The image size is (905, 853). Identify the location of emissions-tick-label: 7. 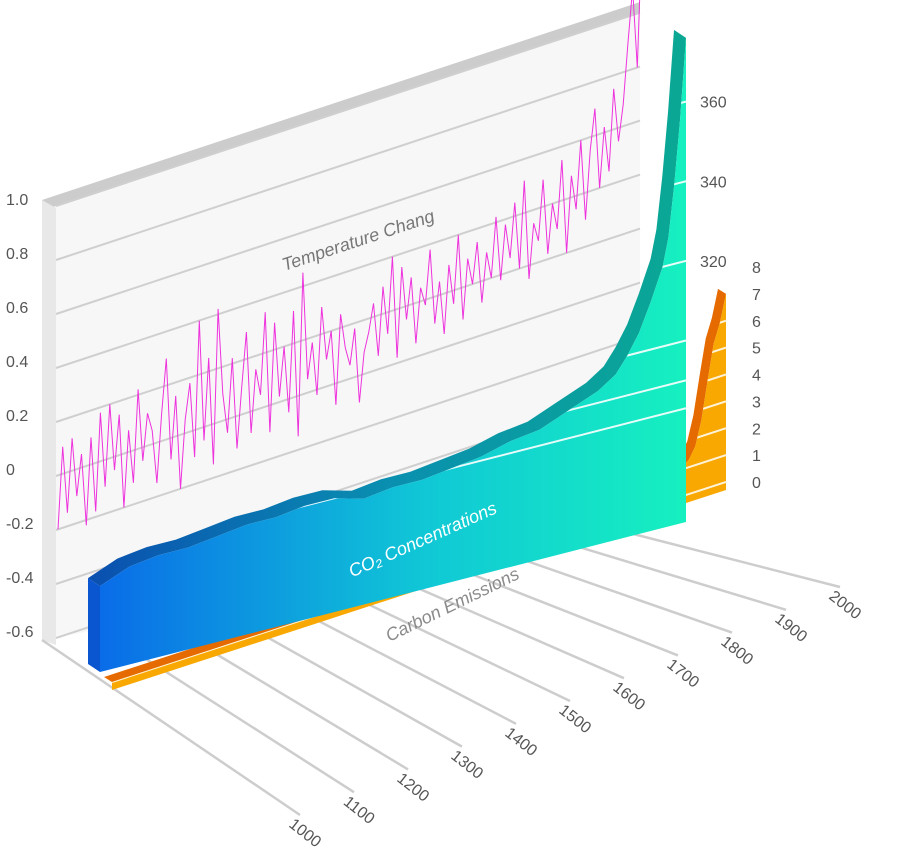
(756, 295).